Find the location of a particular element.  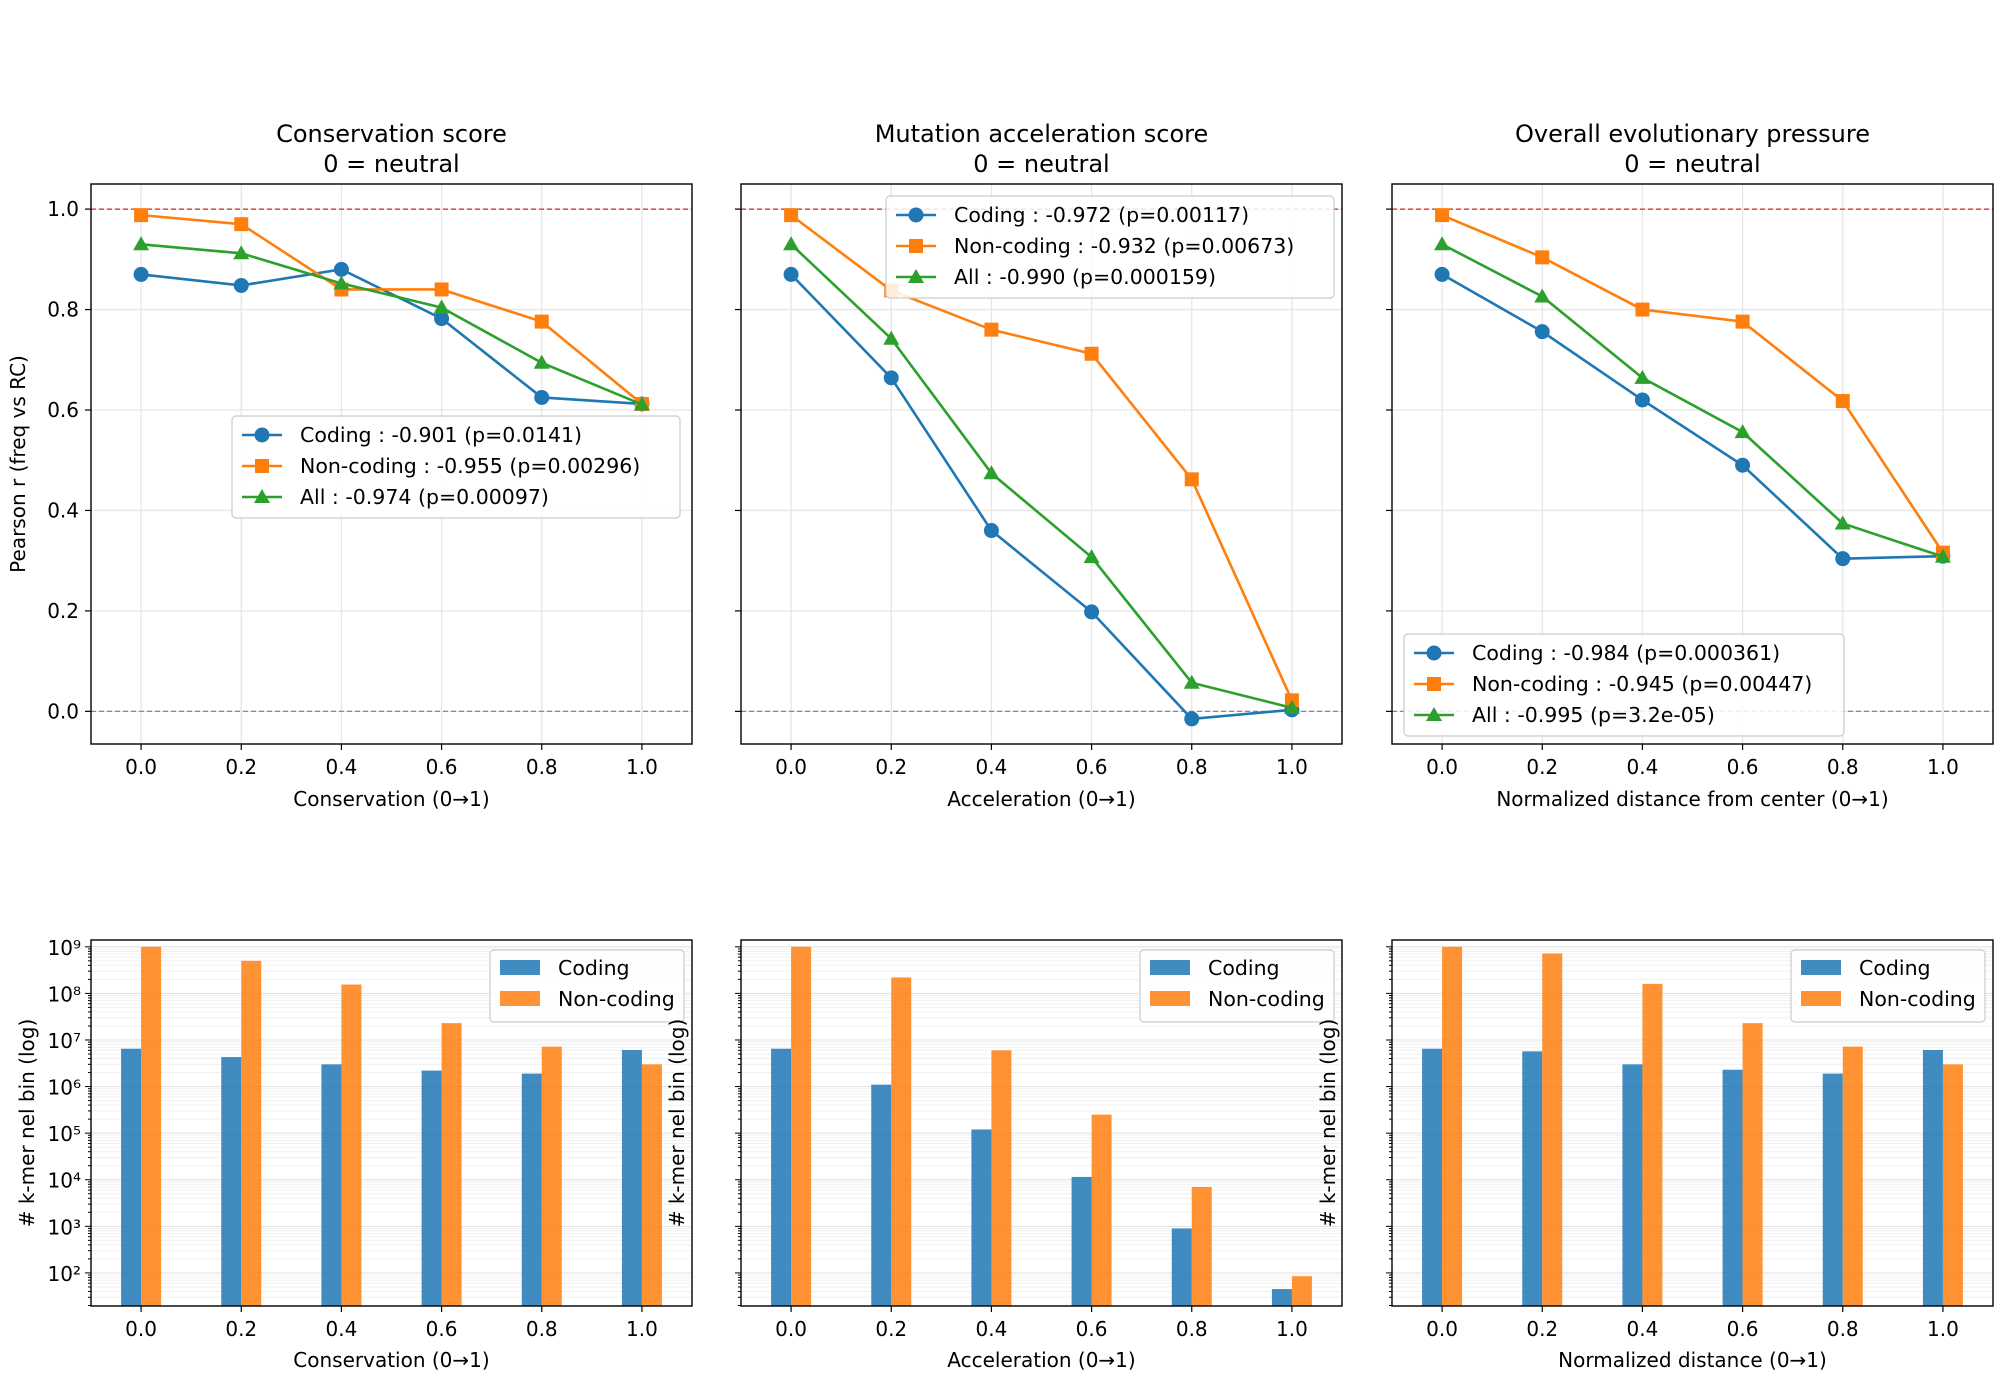

y-tick-label: 10⁶ is located at coordinates (64, 1088).